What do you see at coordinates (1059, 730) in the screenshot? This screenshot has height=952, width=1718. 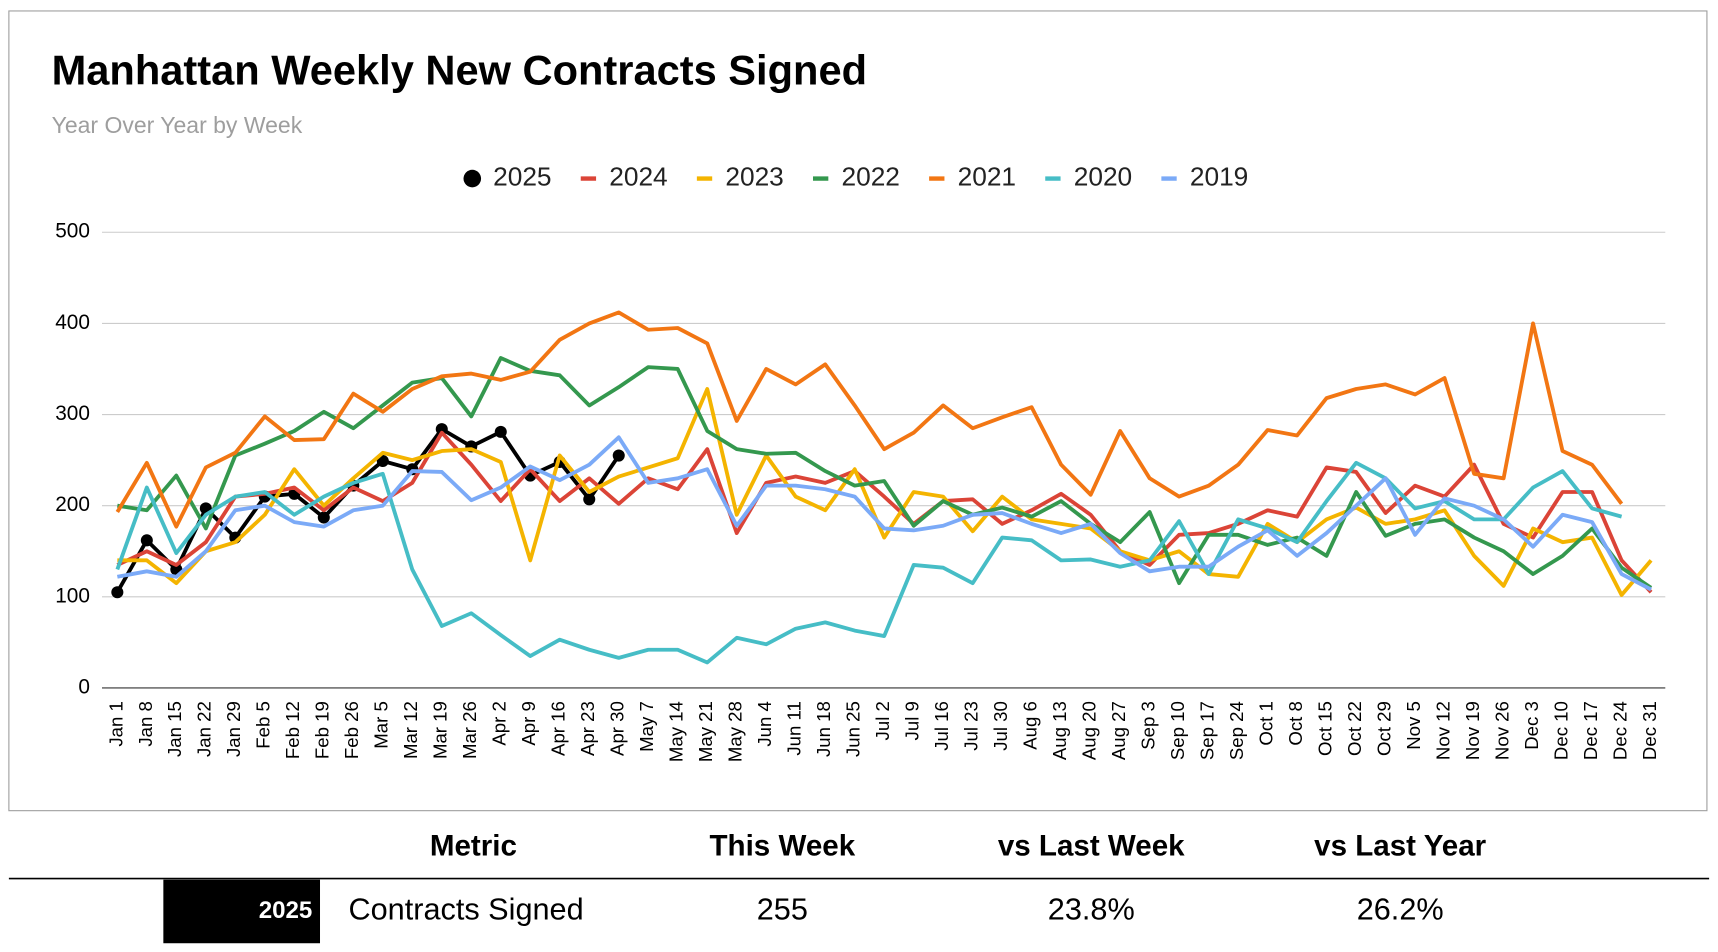 I see `x-tick-label: Aug 13` at bounding box center [1059, 730].